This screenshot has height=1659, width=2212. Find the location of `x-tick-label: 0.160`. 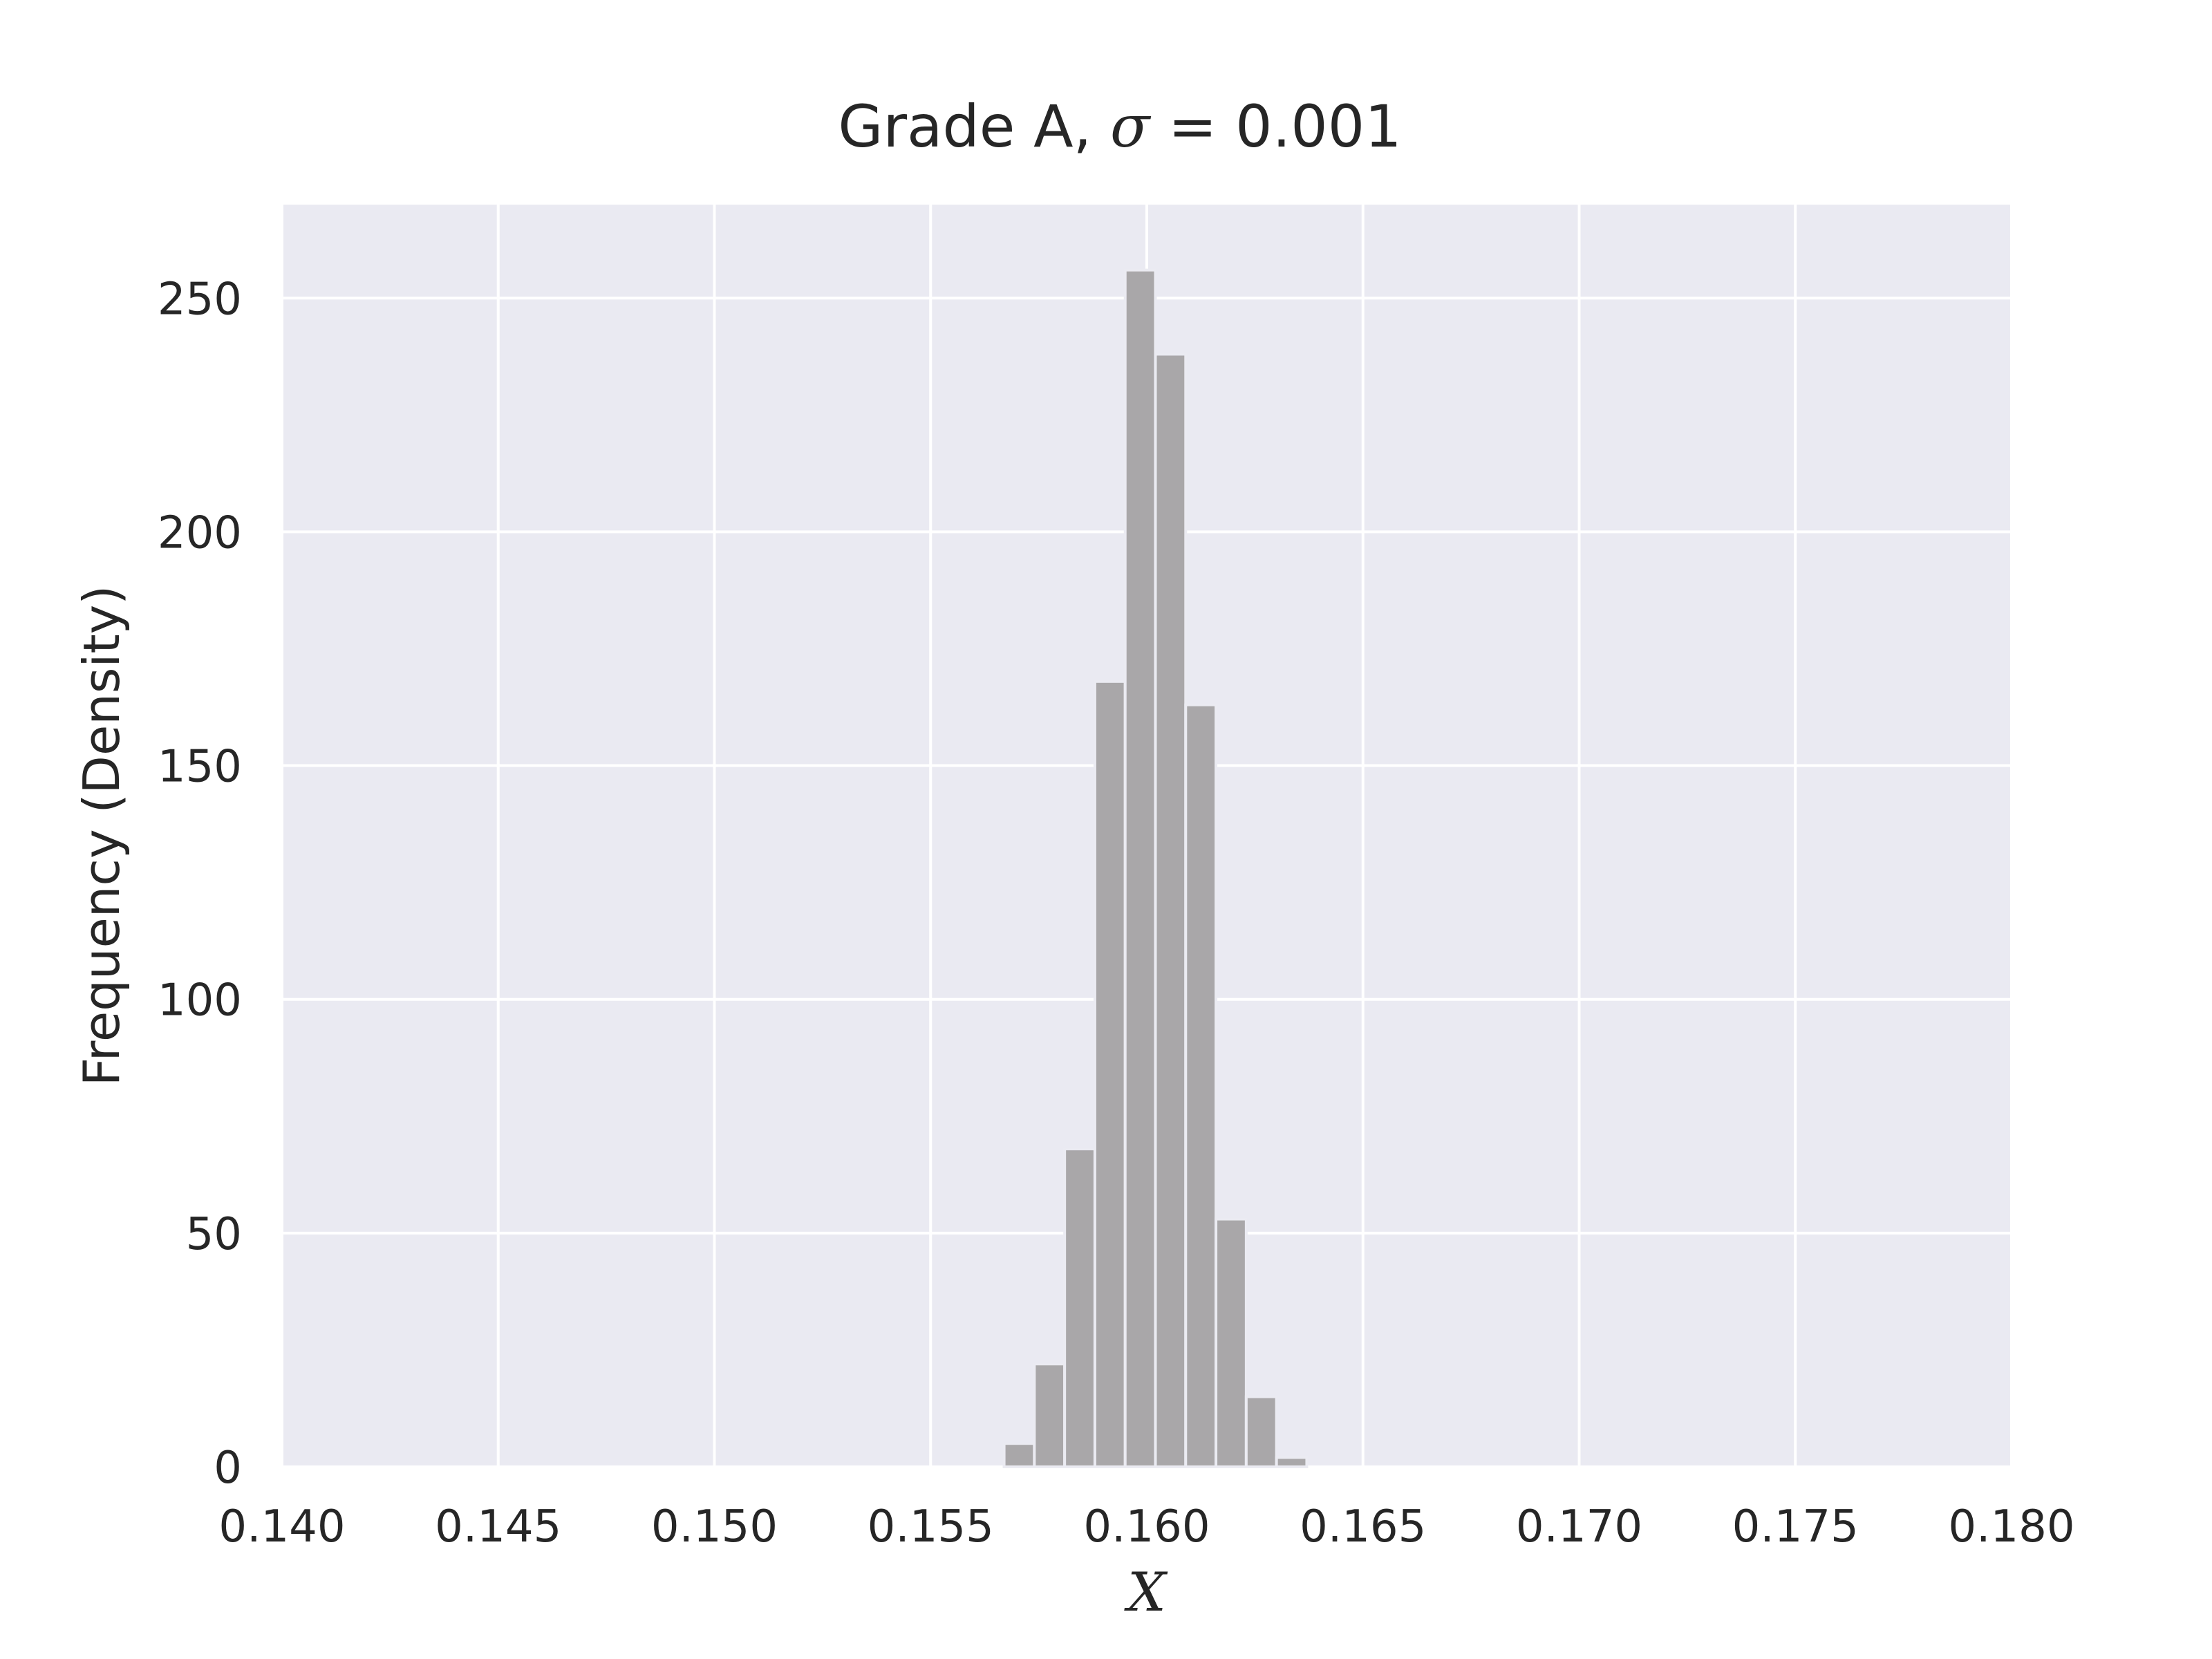

x-tick-label: 0.160 is located at coordinates (1146, 1527).